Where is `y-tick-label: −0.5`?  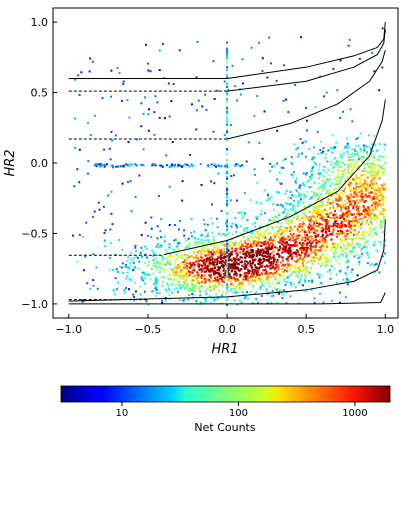 y-tick-label: −0.5 is located at coordinates (34, 233).